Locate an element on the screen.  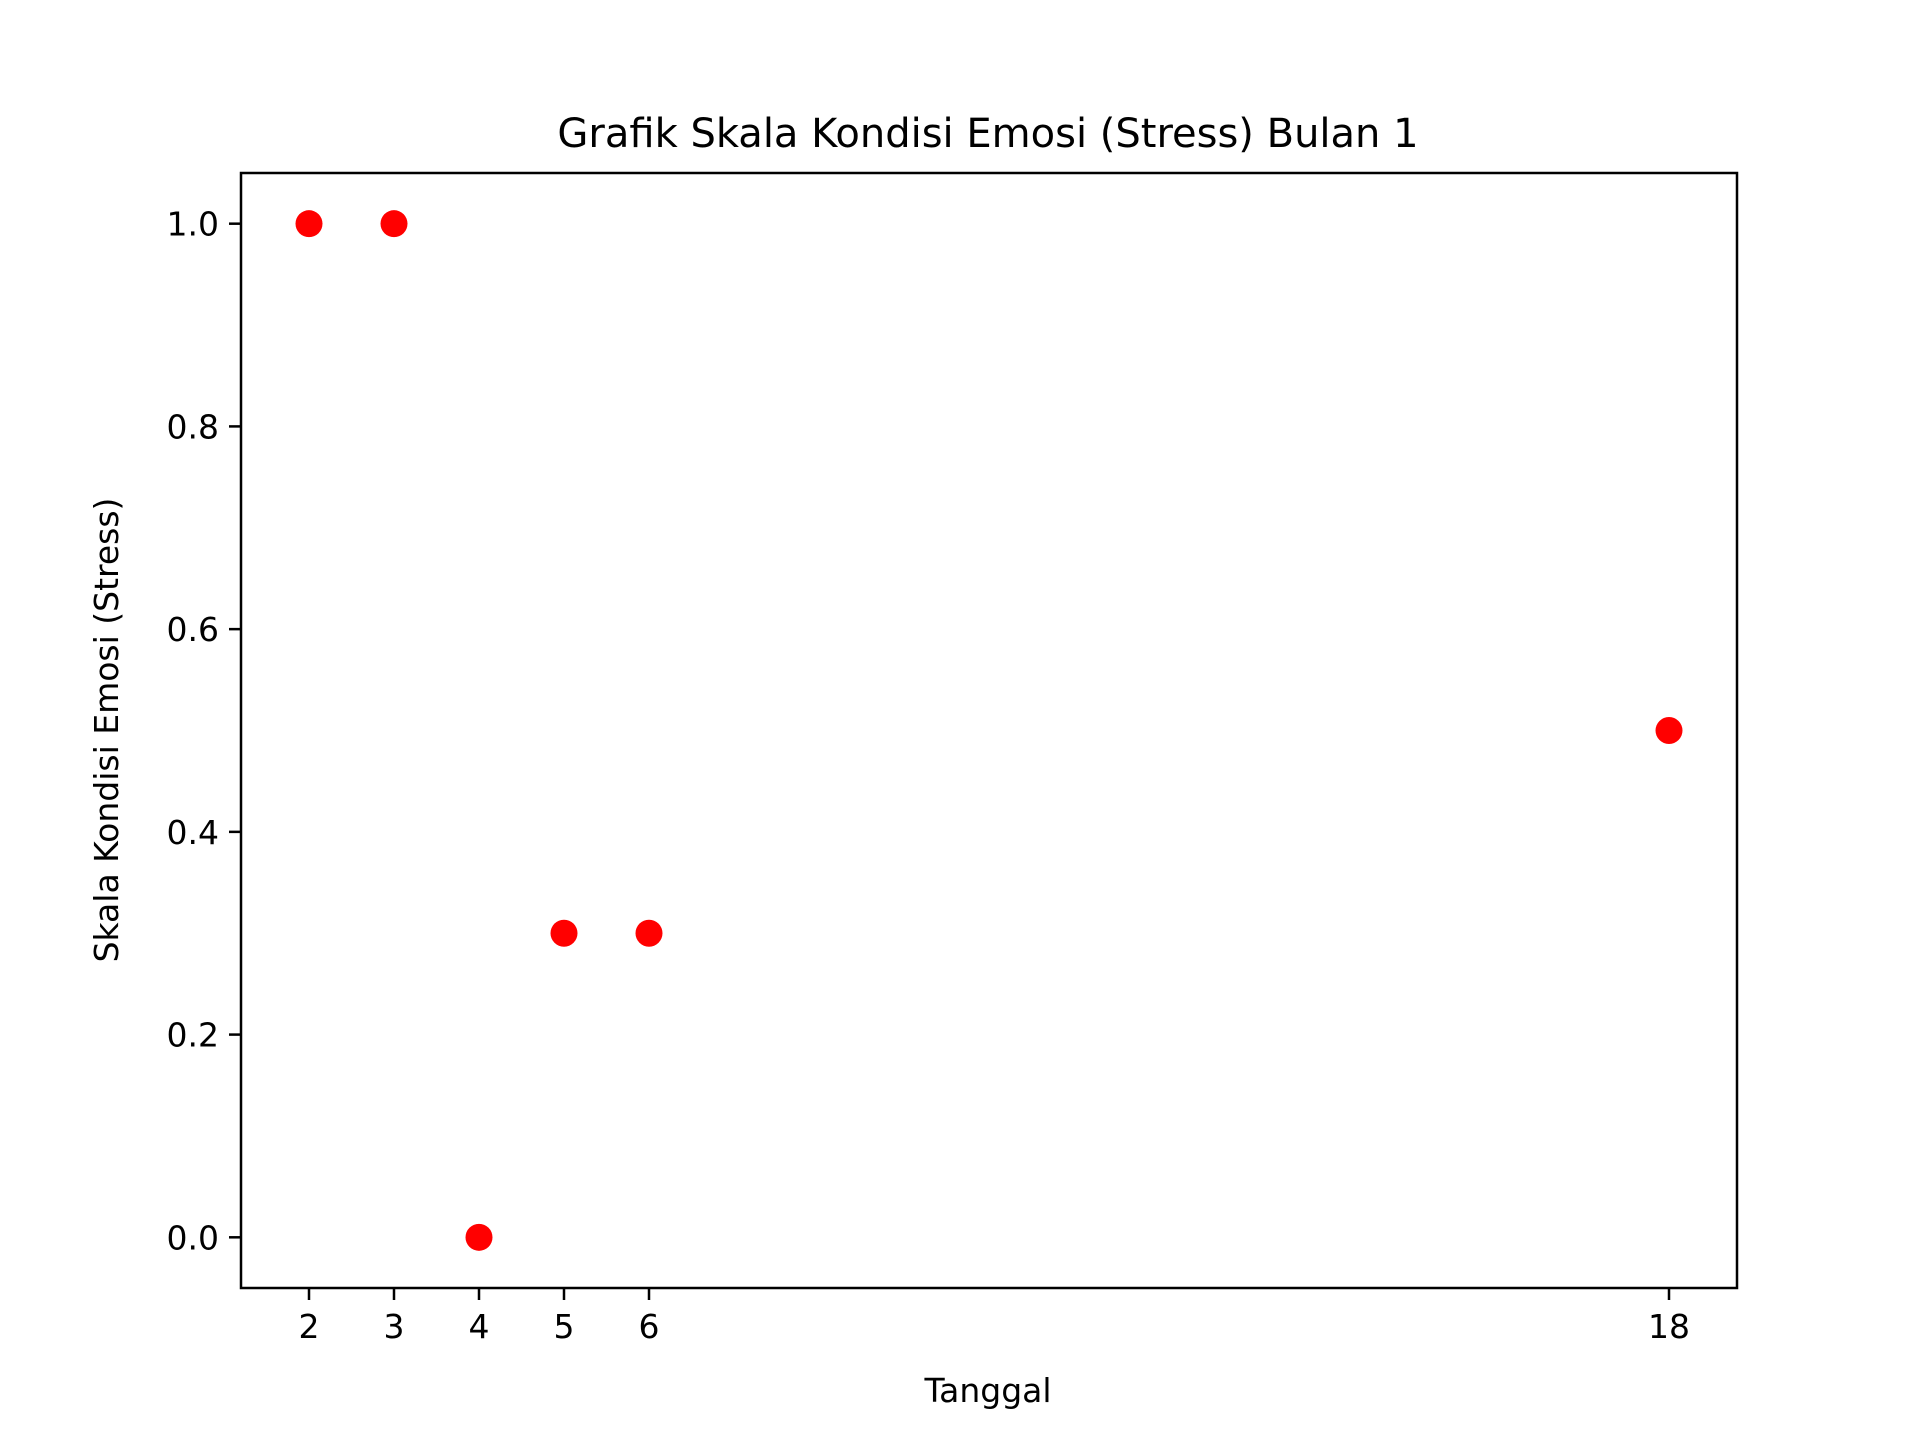
y-axis-ticks: 0.0 0.2 0.4 0.6 0.8 1.0 is located at coordinates (204, 731).